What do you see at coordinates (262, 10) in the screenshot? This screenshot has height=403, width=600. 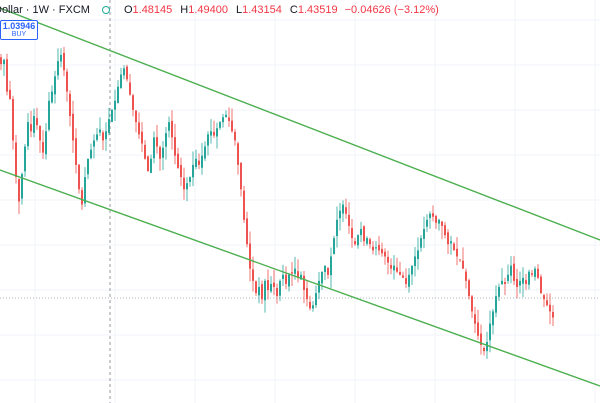 I see `low-value: 1.43154` at bounding box center [262, 10].